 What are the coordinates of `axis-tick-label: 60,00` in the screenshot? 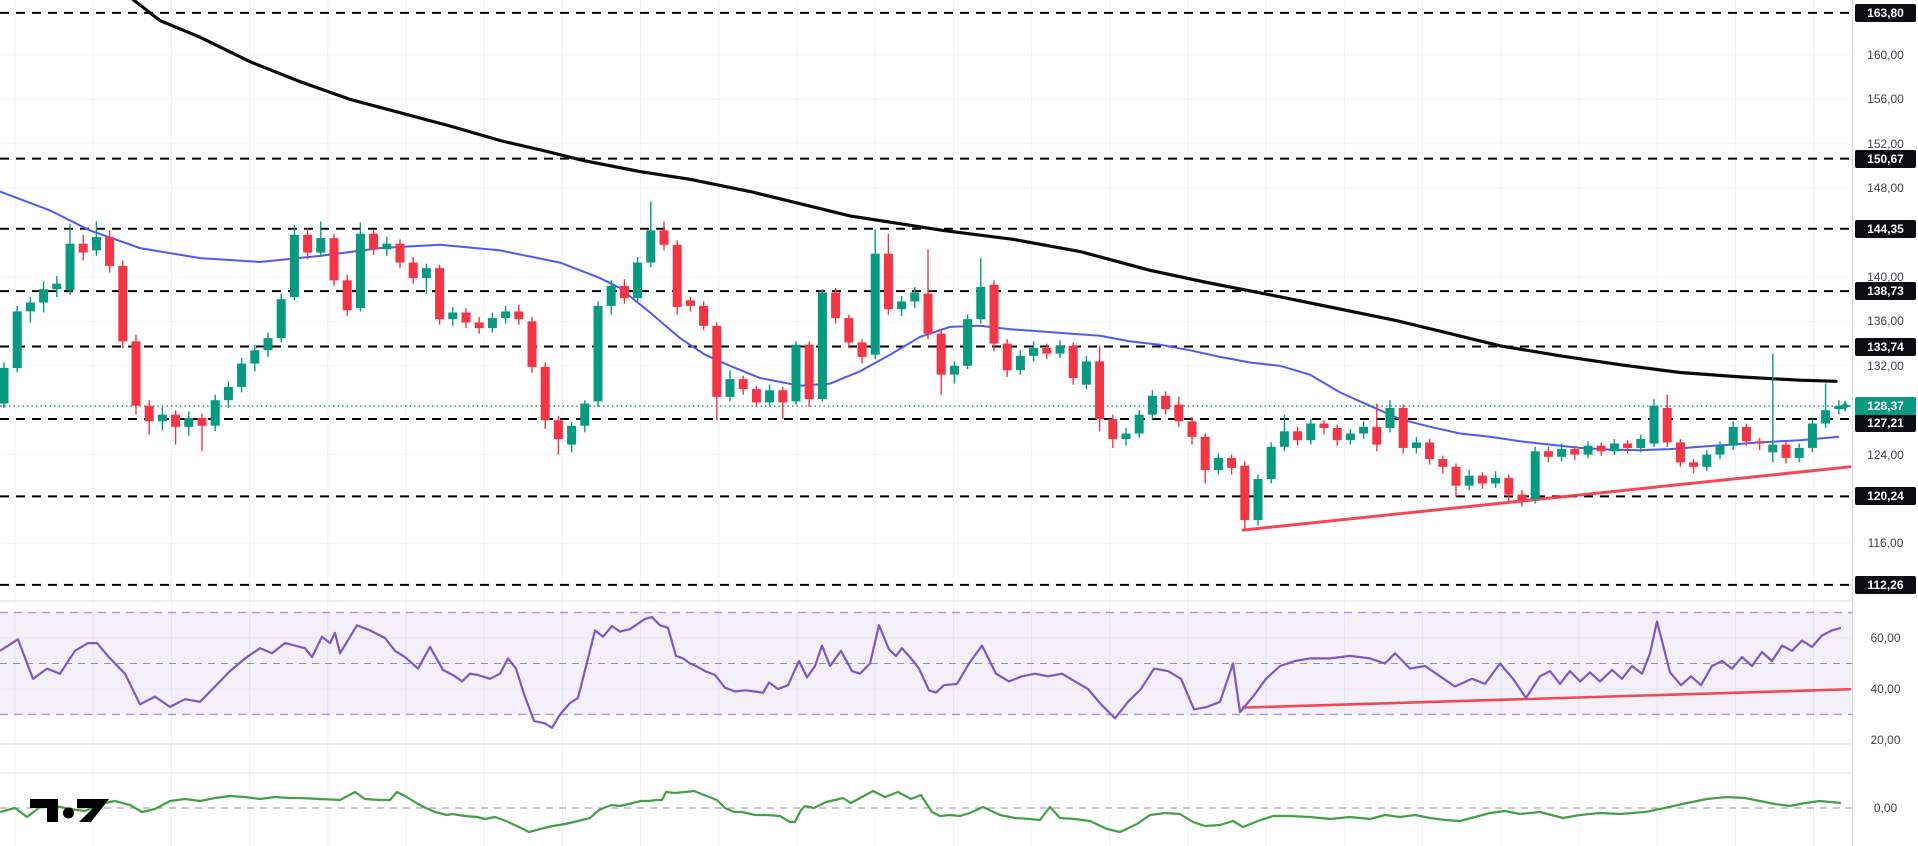 It's located at (1885, 638).